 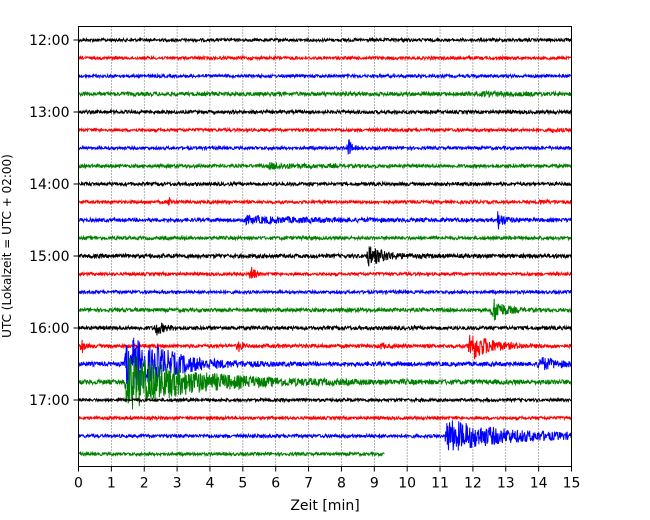 What do you see at coordinates (49, 41) in the screenshot?
I see `y-tick-label: 12:00` at bounding box center [49, 41].